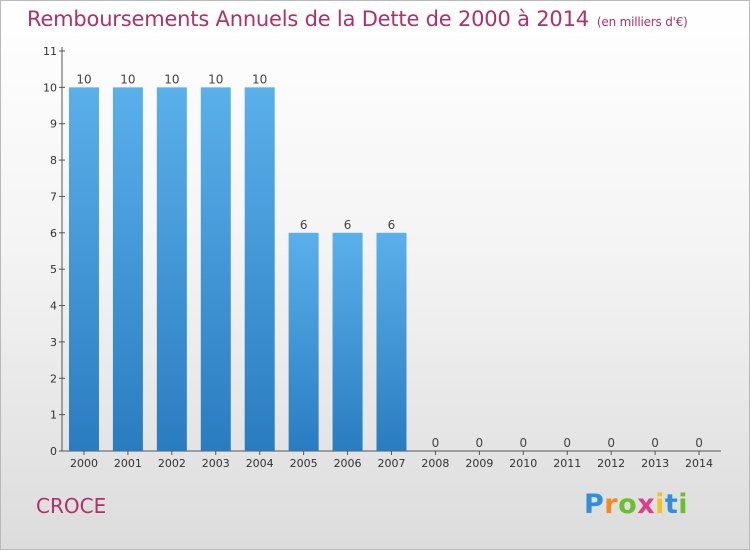 Image resolution: width=750 pixels, height=550 pixels. What do you see at coordinates (53, 233) in the screenshot?
I see `y-tick-label: 6` at bounding box center [53, 233].